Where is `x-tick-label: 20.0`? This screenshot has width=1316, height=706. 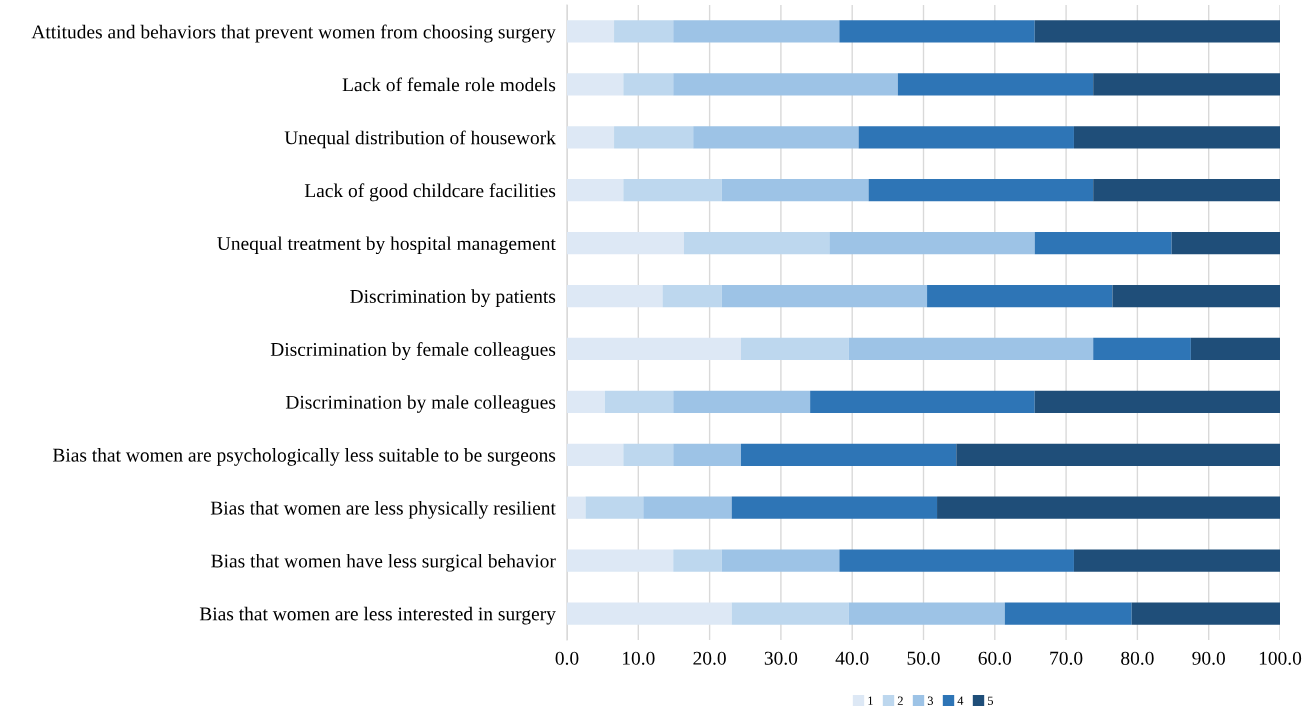 x-tick-label: 20.0 is located at coordinates (709, 658).